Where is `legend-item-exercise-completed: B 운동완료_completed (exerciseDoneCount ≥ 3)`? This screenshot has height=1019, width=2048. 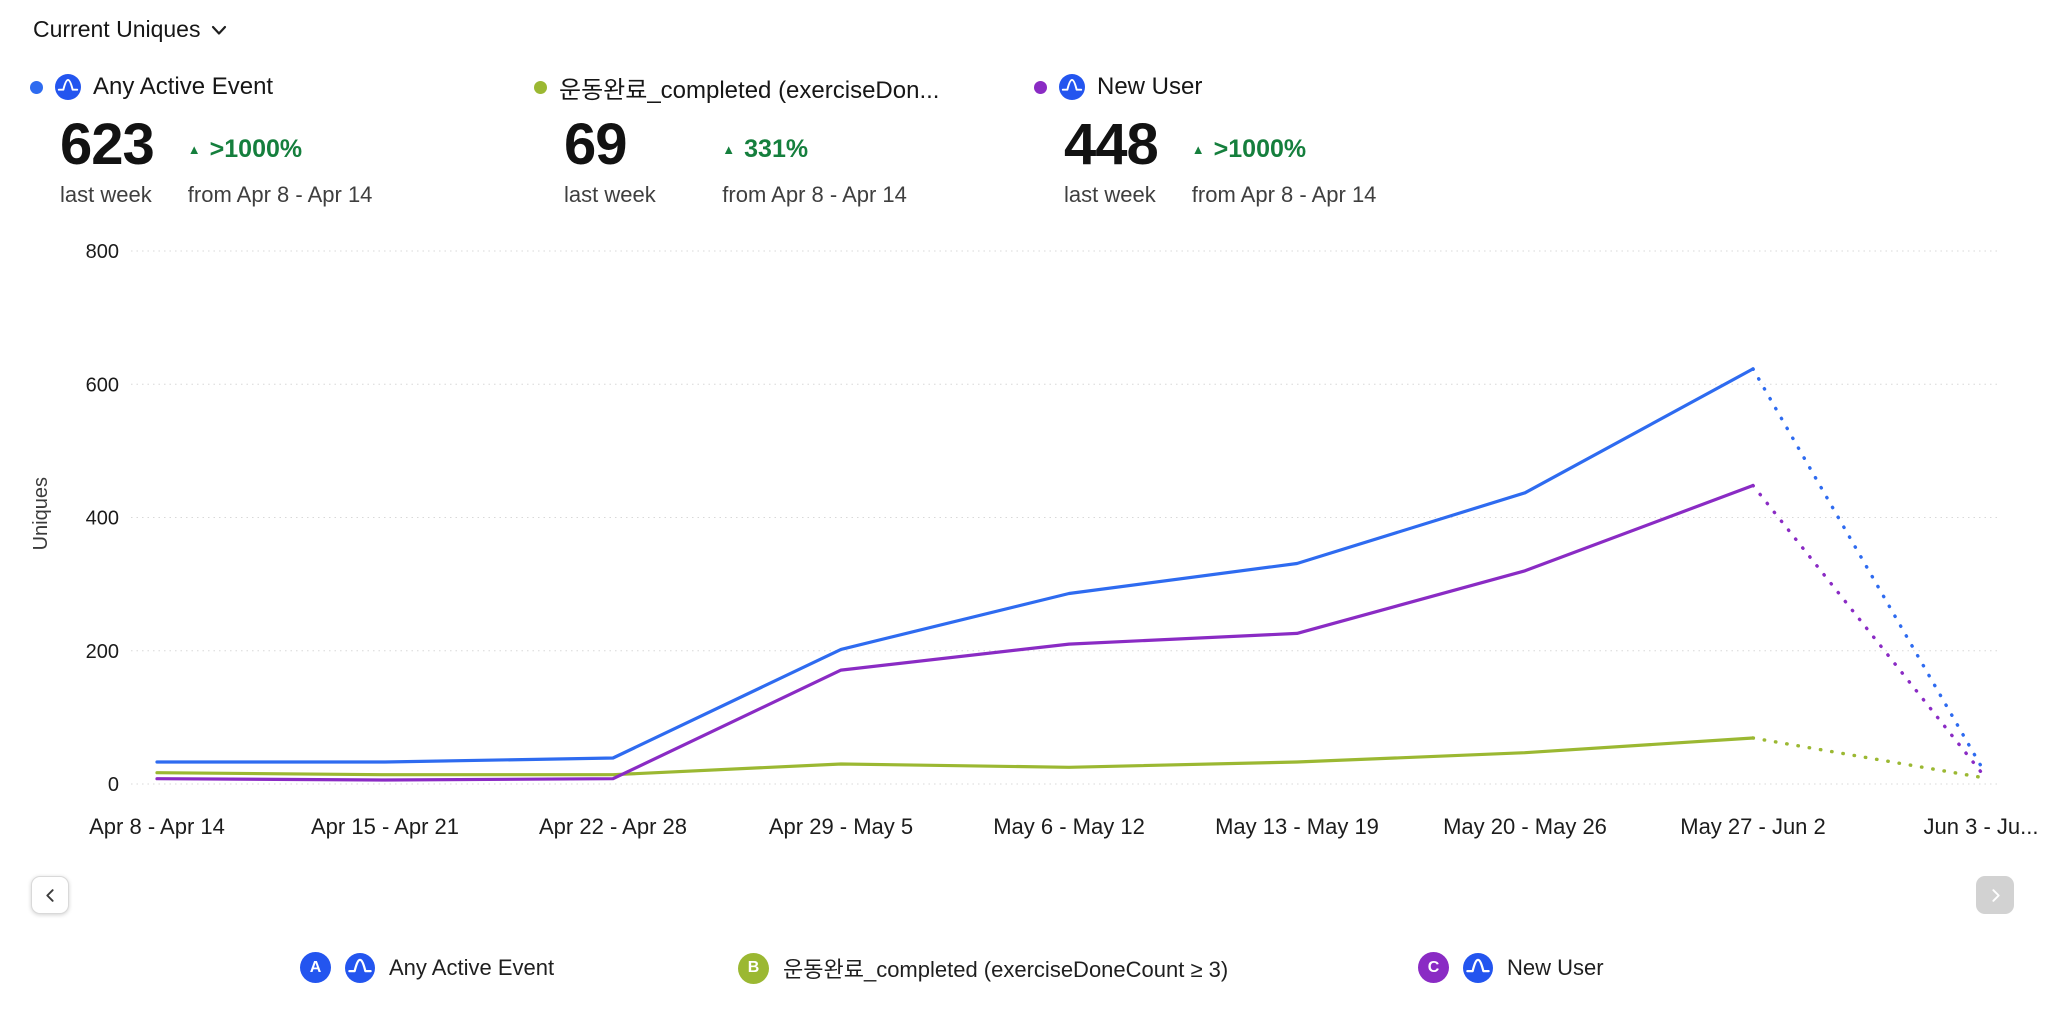 legend-item-exercise-completed: B 운동완료_completed (exerciseDoneCount ≥ 3) is located at coordinates (983, 968).